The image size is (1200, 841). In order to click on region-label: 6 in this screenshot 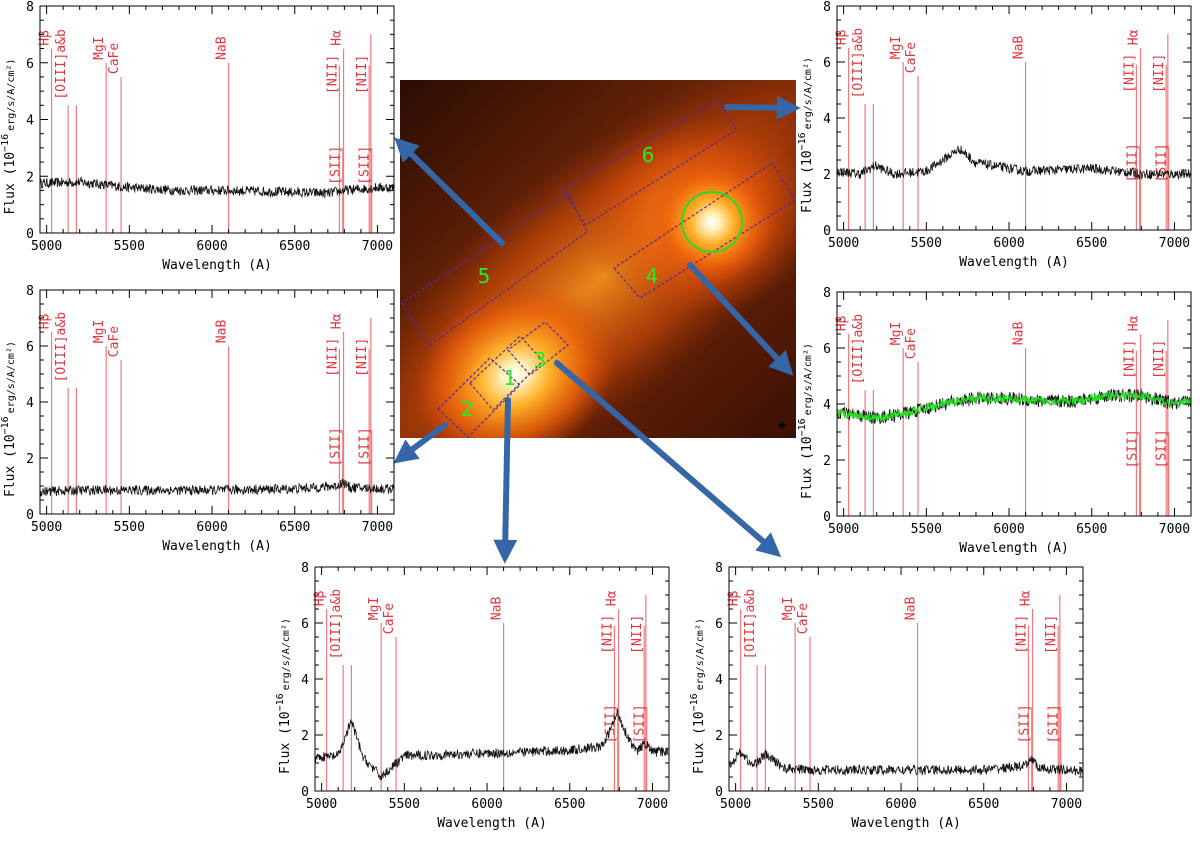, I will do `click(648, 155)`.